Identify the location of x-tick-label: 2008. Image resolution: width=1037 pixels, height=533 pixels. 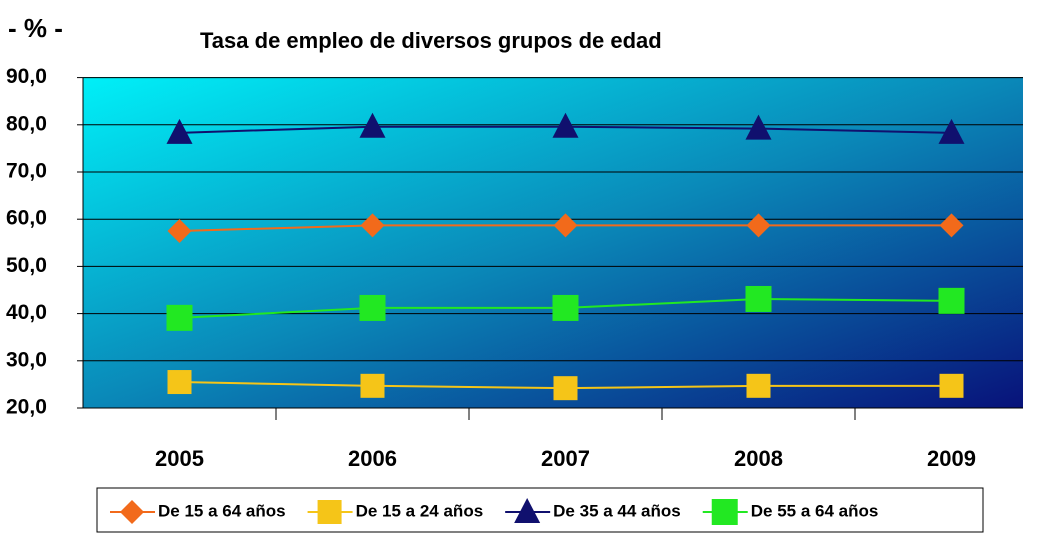
(758, 458).